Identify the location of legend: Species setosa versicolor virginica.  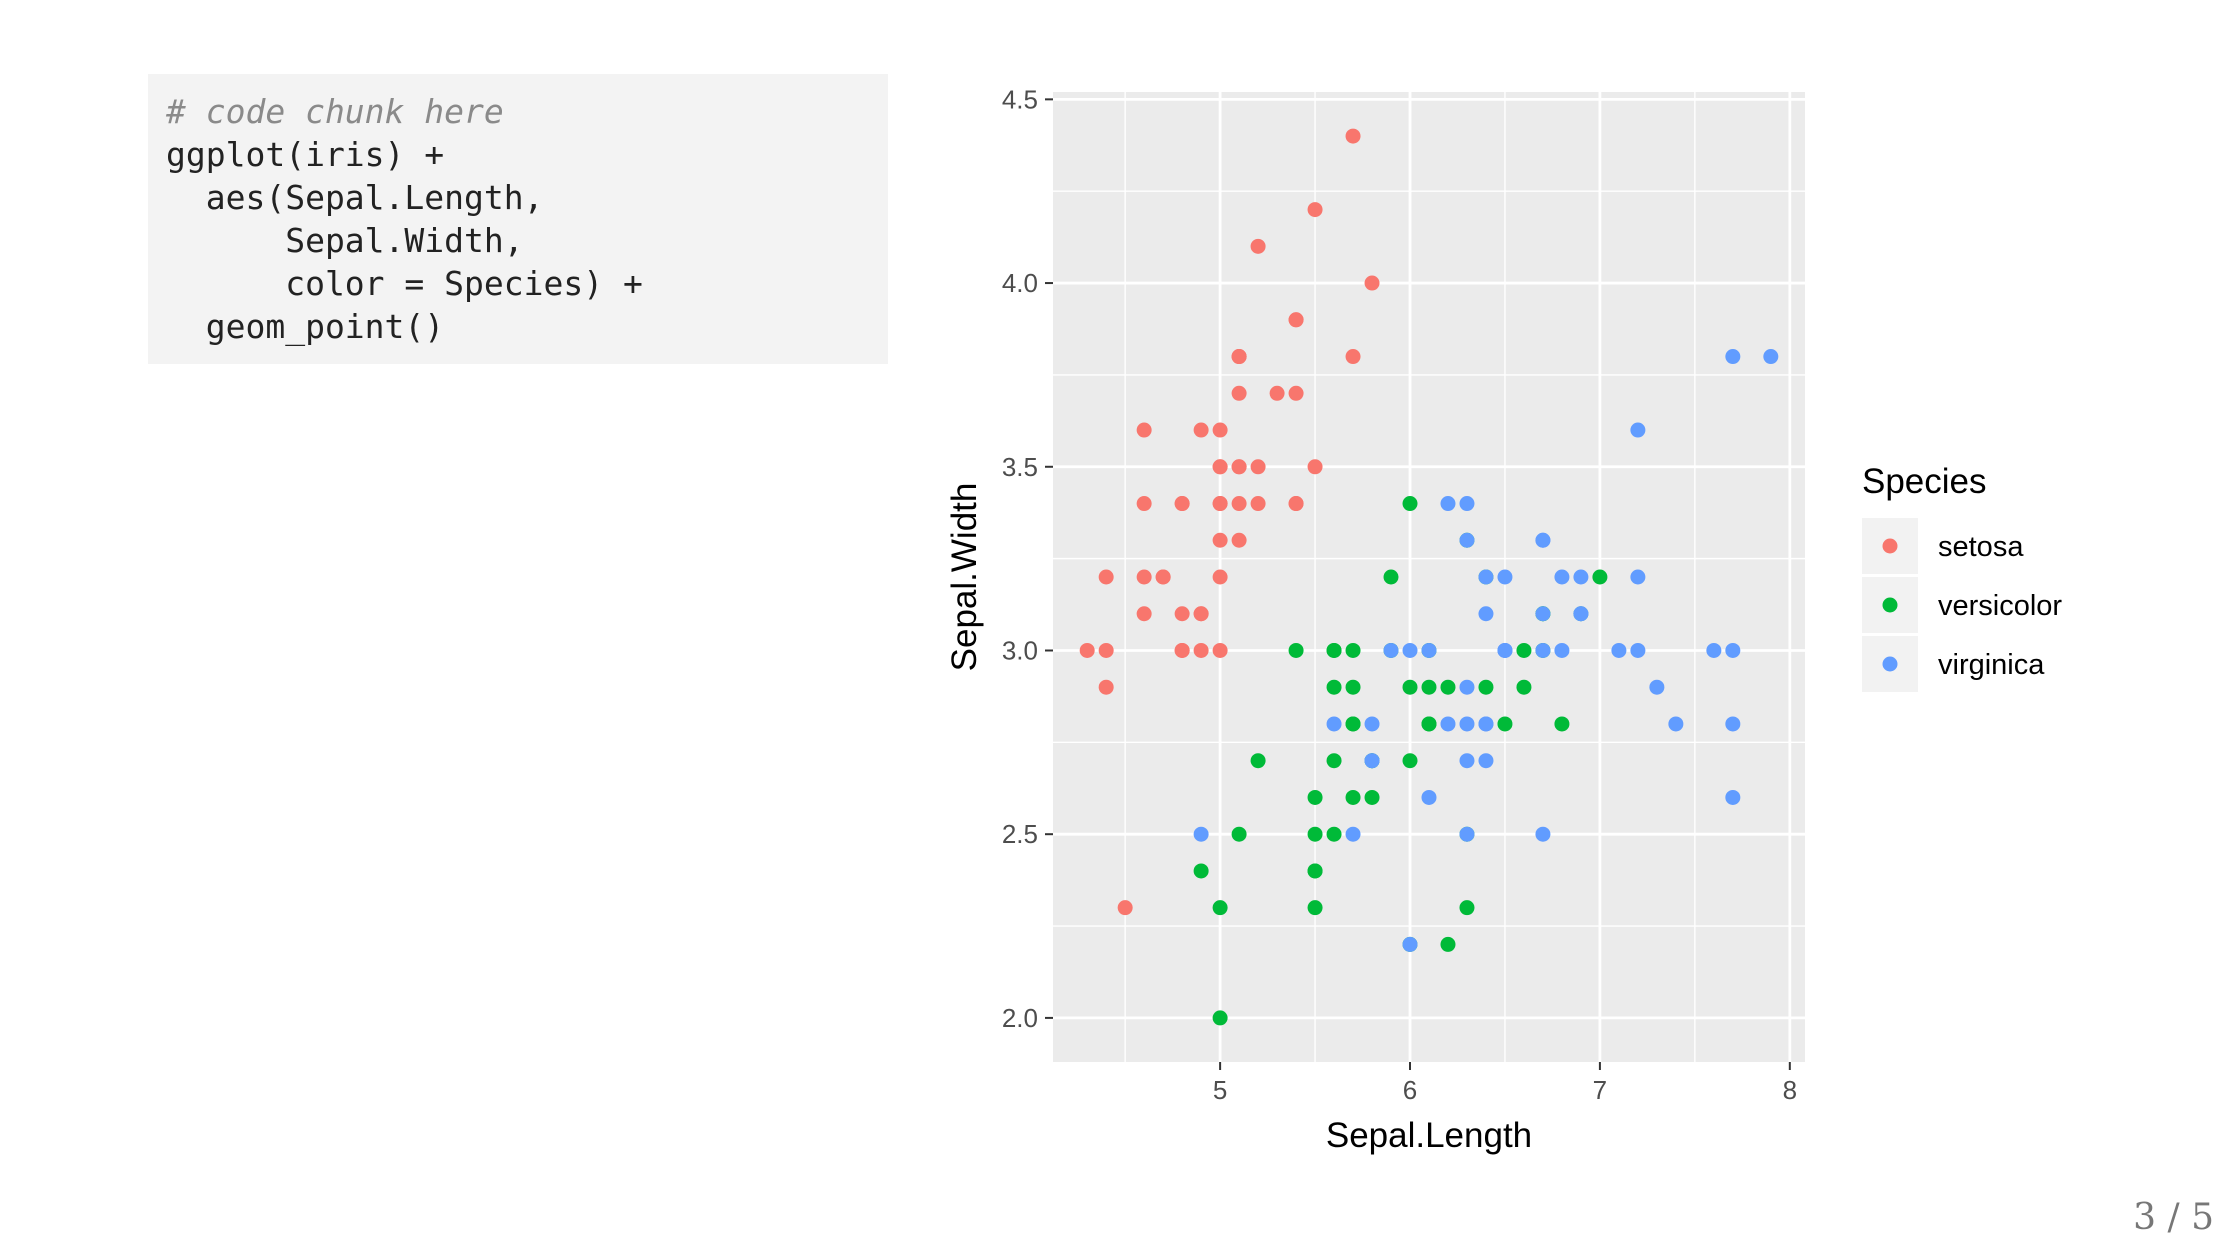
(1962, 577).